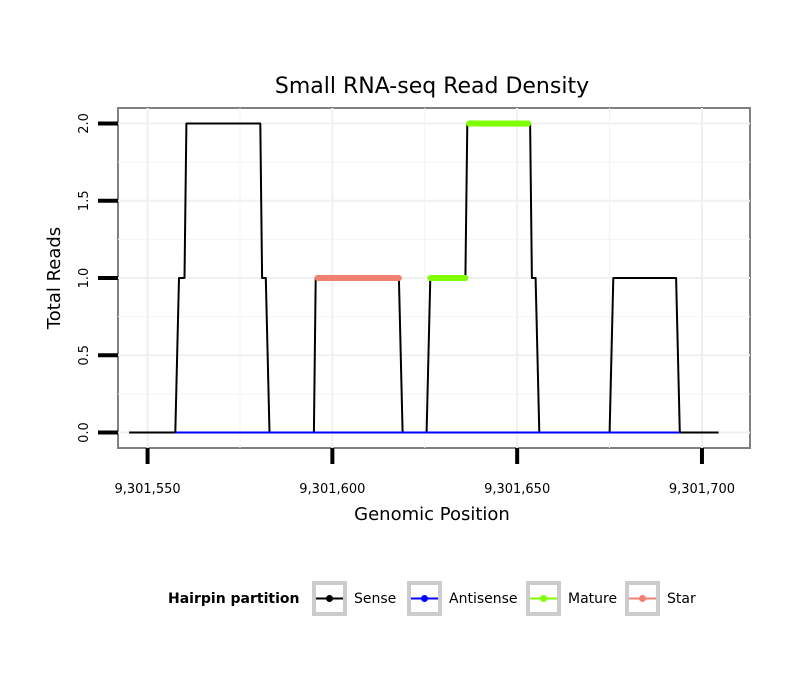 Image resolution: width=810 pixels, height=690 pixels. Describe the element at coordinates (54, 278) in the screenshot. I see `y-axis-title: Total Reads` at that location.